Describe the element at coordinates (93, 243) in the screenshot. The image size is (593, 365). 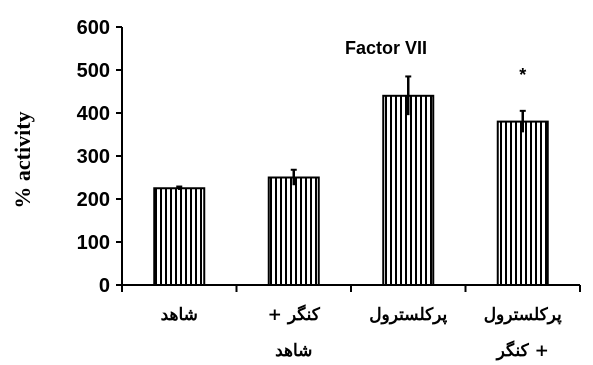
I see `y-tick-label: 100` at that location.